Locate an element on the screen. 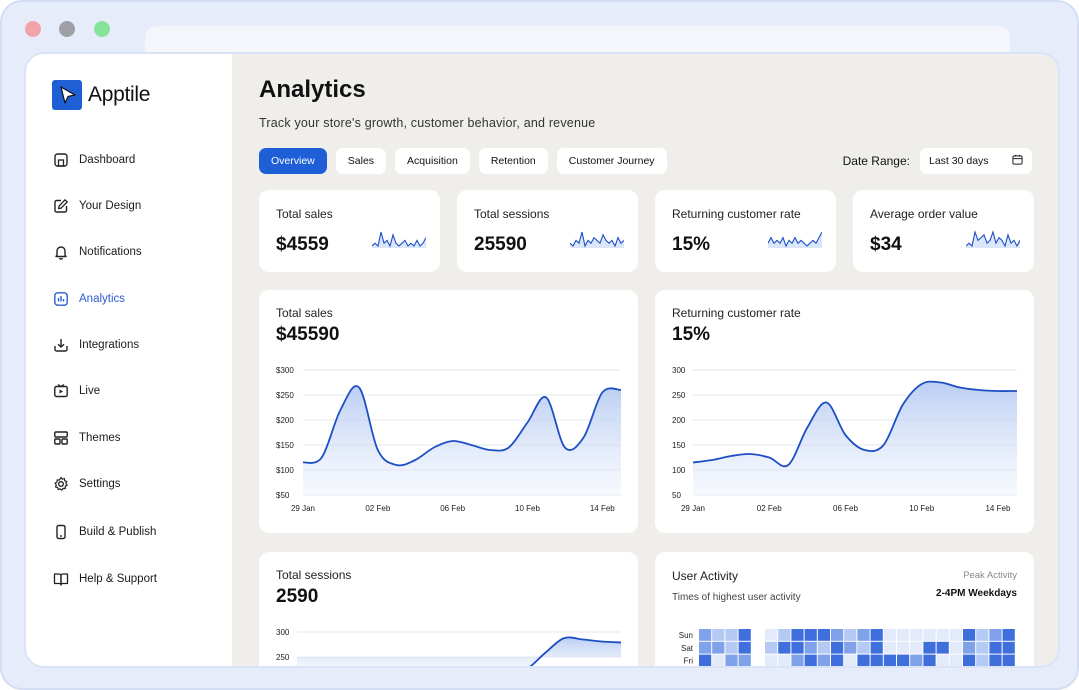  sidebar-item-label: Analytics is located at coordinates (102, 299).